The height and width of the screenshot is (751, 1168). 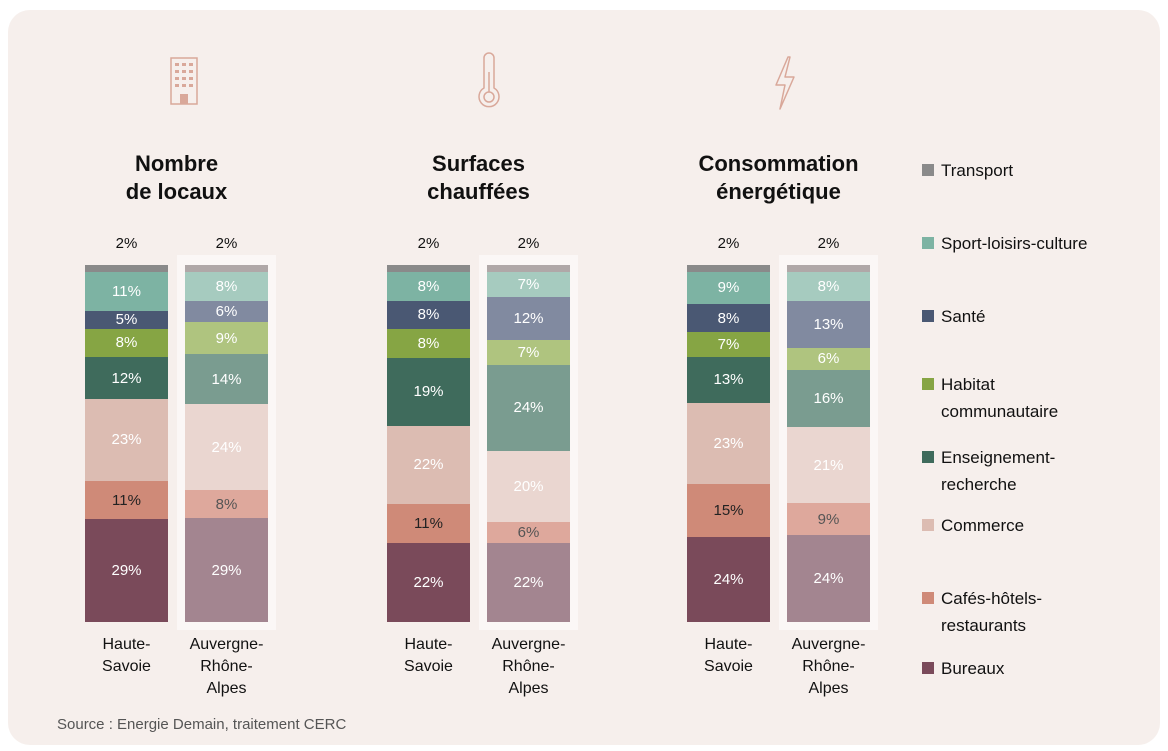 I want to click on legend-label: Habitat communautaire, so click(x=1000, y=398).